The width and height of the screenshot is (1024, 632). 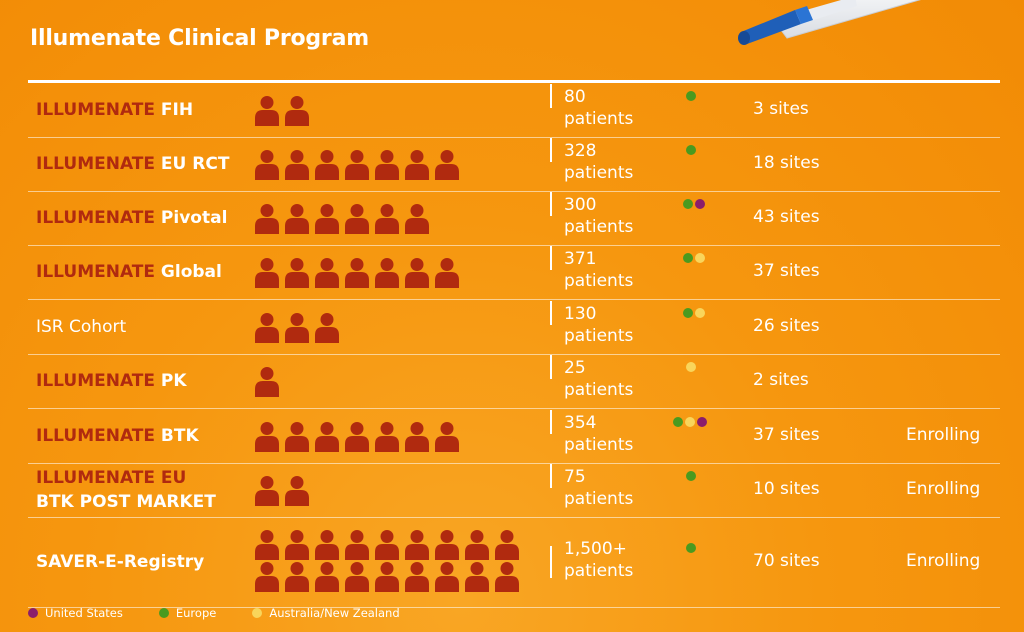 I want to click on study-name-suffix: Global, so click(x=191, y=272).